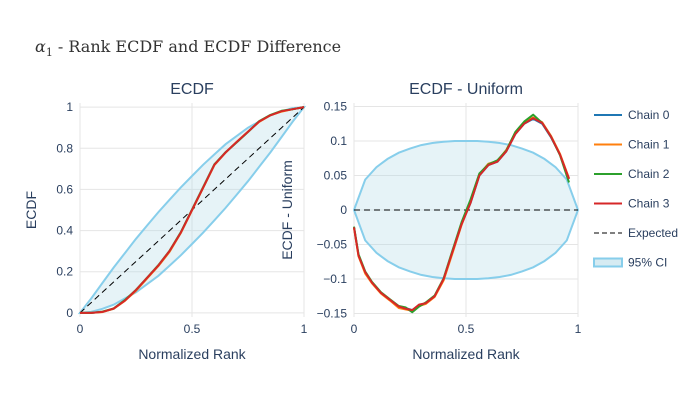  What do you see at coordinates (336, 106) in the screenshot?
I see `y-tick-label: 0.15` at bounding box center [336, 106].